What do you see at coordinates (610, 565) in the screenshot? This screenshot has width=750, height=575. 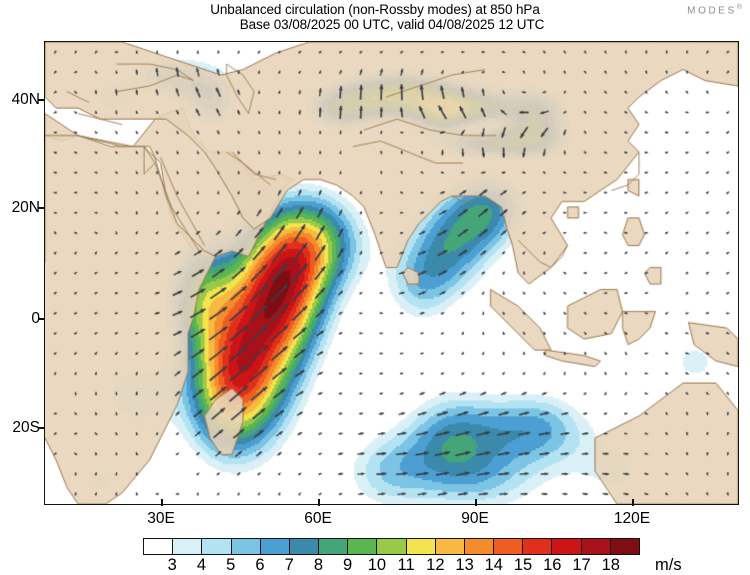 I see `colorbar-label-18: 18` at bounding box center [610, 565].